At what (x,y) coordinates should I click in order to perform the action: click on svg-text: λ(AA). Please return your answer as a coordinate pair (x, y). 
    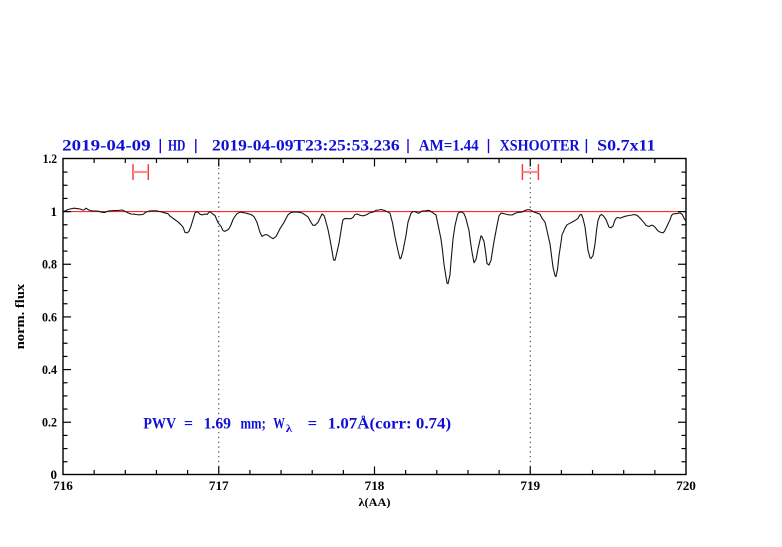
    Looking at the image, I should click on (375, 503).